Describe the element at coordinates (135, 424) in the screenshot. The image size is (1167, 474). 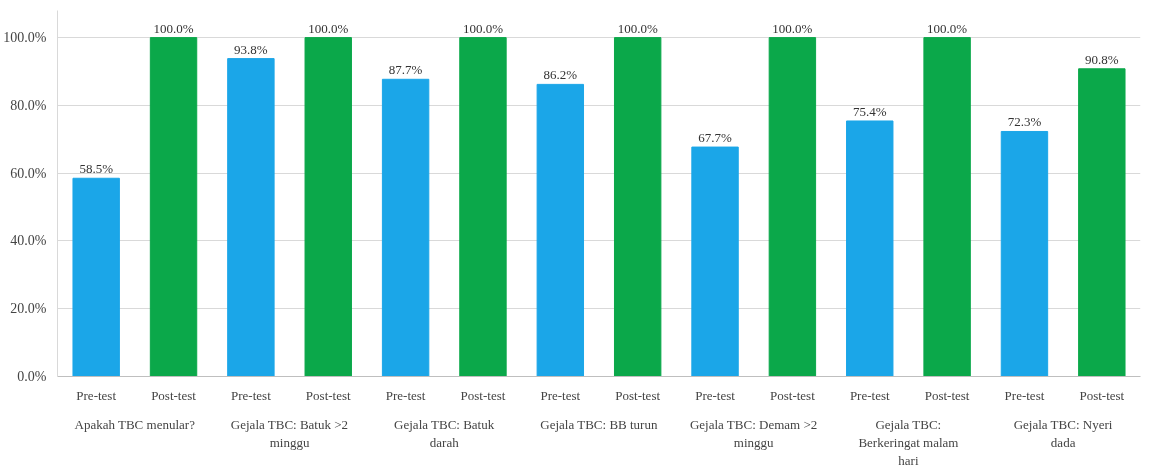
I see `x-tick-label: Apakah TBC menular?` at that location.